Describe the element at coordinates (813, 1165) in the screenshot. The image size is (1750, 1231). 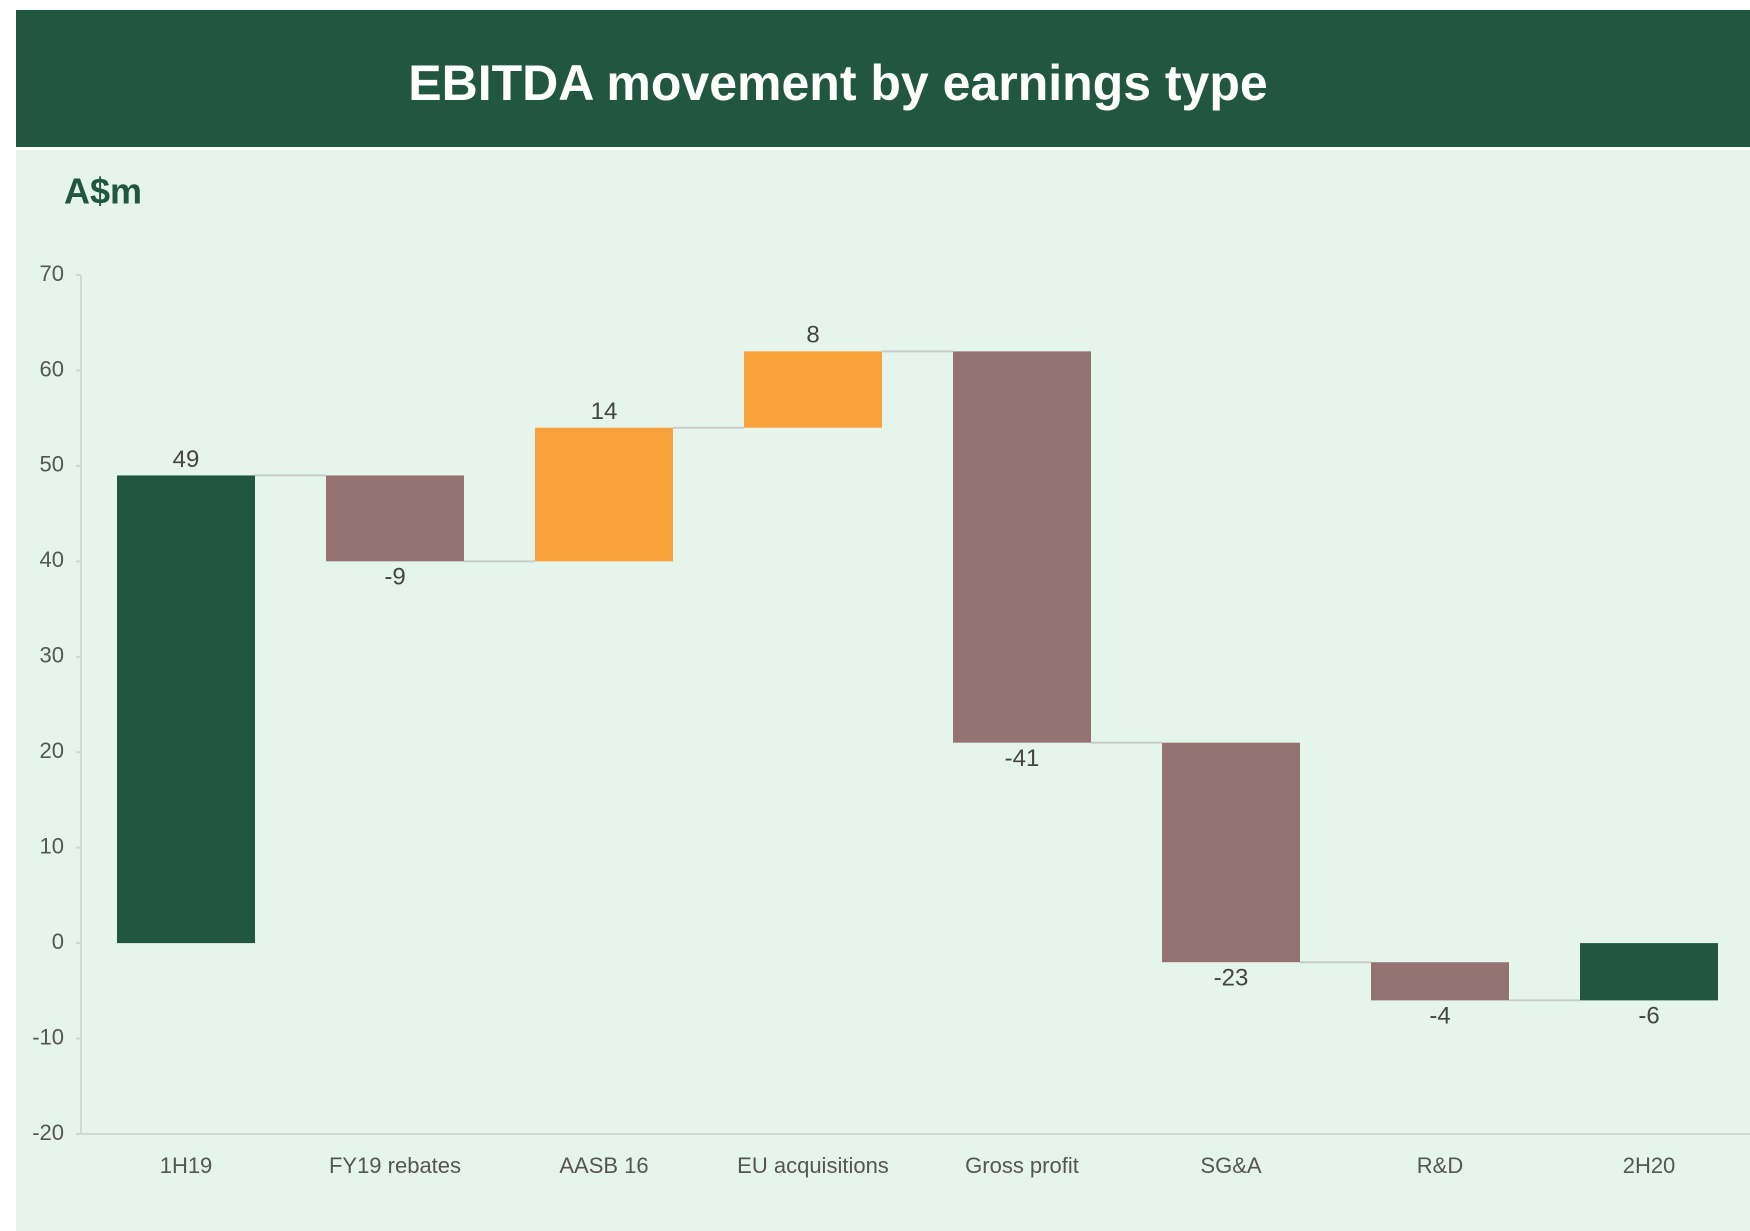
I see `x-tick-label: EU acquisitions` at that location.